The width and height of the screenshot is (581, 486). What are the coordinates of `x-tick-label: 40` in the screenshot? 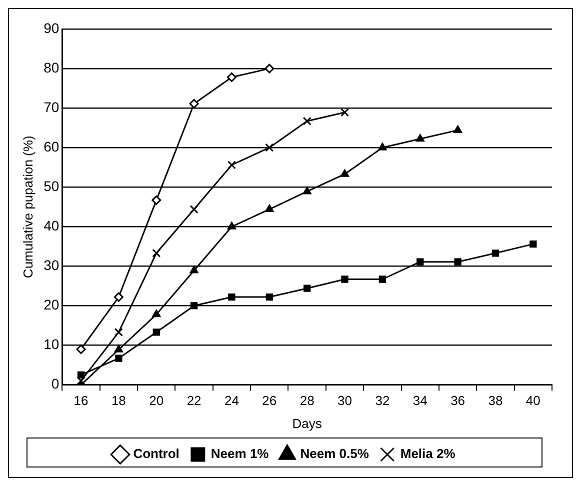 It's located at (533, 400).